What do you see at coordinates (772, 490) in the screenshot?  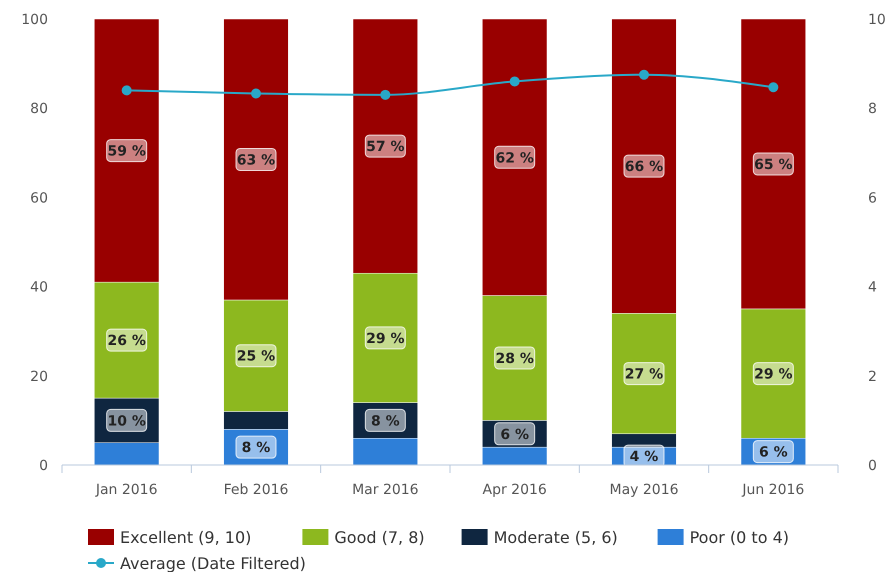 I see `x-tick-label: Jun 2016` at bounding box center [772, 490].